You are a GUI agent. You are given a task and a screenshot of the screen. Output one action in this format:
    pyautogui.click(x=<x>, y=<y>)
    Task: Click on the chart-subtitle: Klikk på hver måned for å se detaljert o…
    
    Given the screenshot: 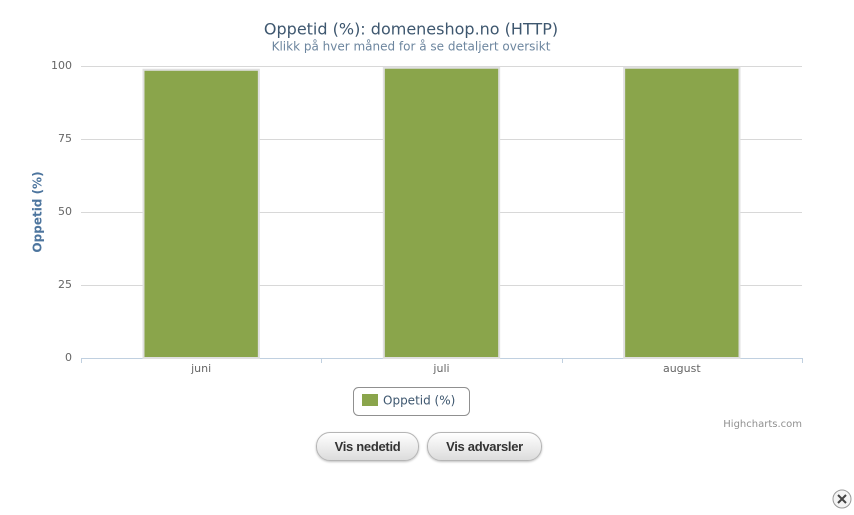 What is the action you would take?
    pyautogui.click(x=411, y=47)
    